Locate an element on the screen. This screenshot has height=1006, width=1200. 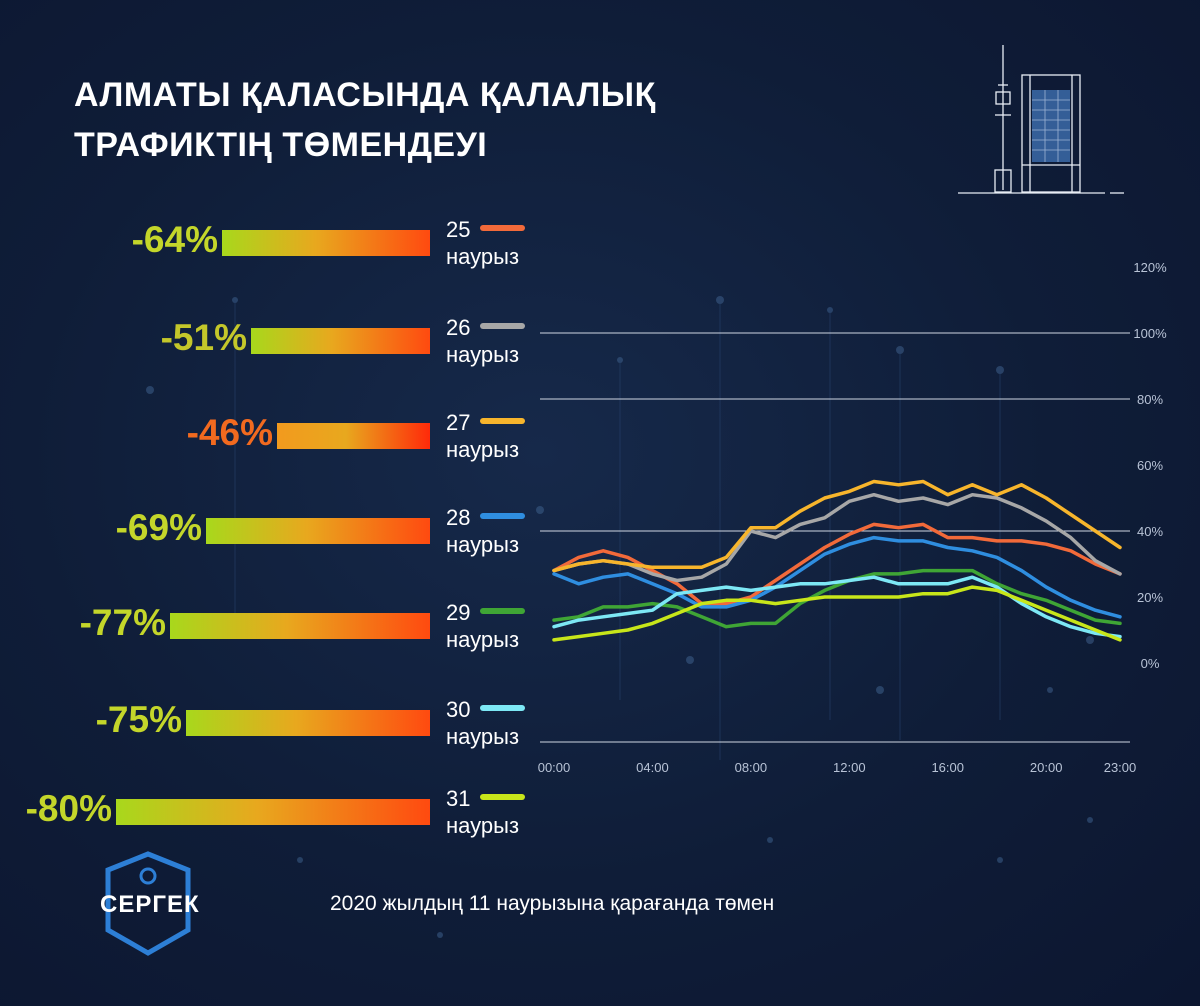
decline-row: -80% 31 наурыз is located at coordinates (280, 817).